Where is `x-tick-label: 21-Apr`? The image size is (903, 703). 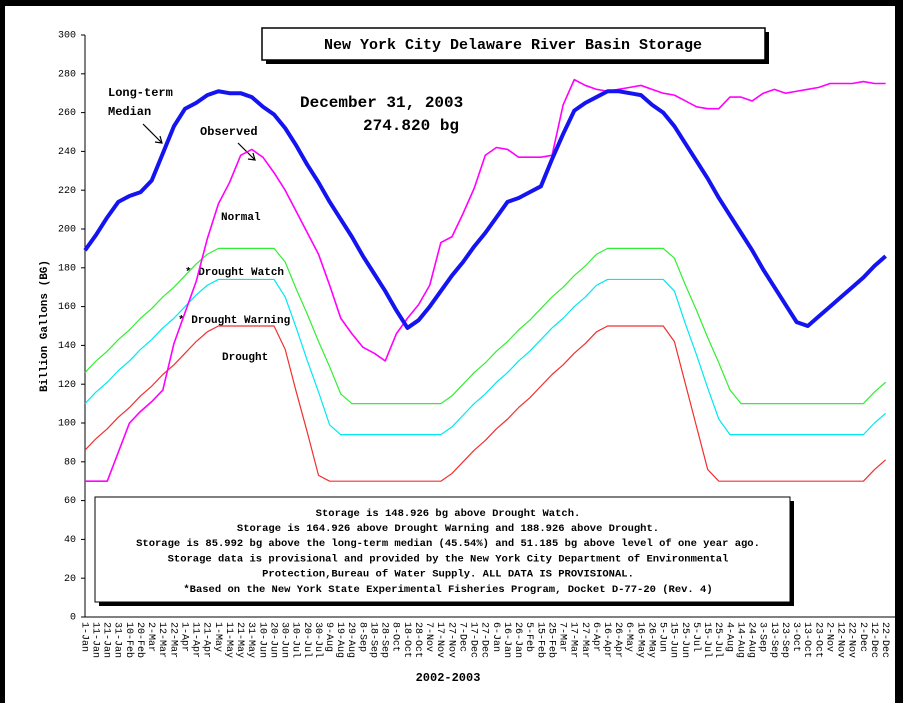 x-tick-label: 21-Apr is located at coordinates (206, 640).